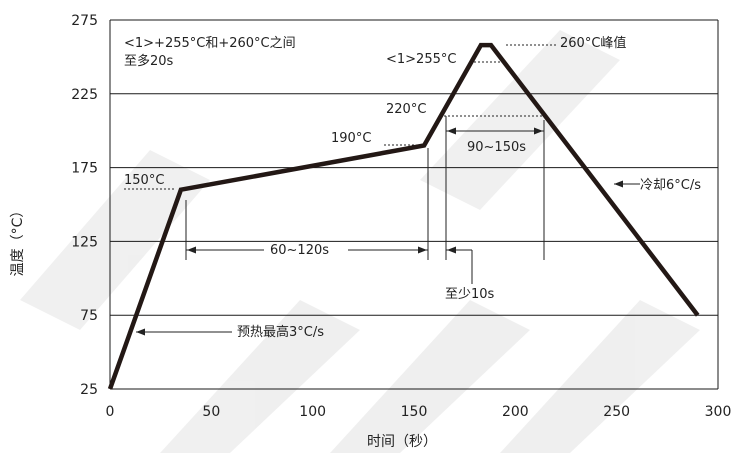 Image resolution: width=743 pixels, height=453 pixels. Describe the element at coordinates (718, 412) in the screenshot. I see `x-tick-label: 300` at that location.